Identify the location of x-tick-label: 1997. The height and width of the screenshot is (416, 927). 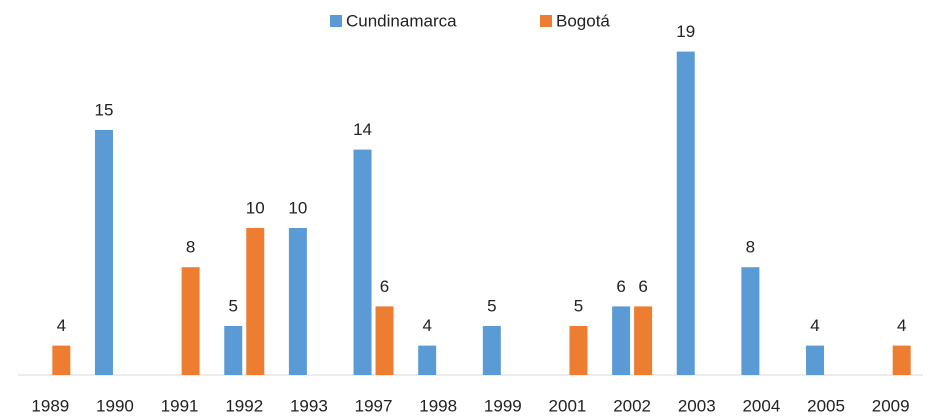
(374, 405).